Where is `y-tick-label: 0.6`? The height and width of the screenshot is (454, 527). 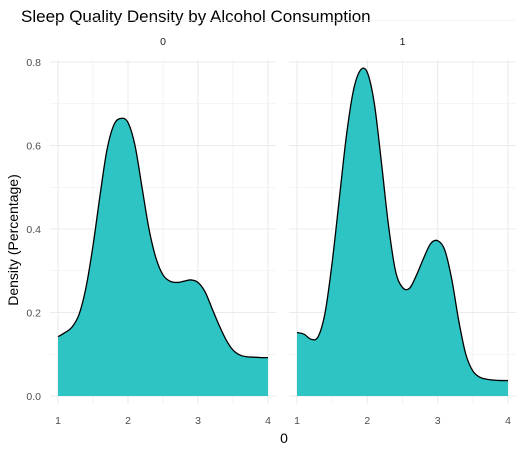
y-tick-label: 0.6 is located at coordinates (33, 147).